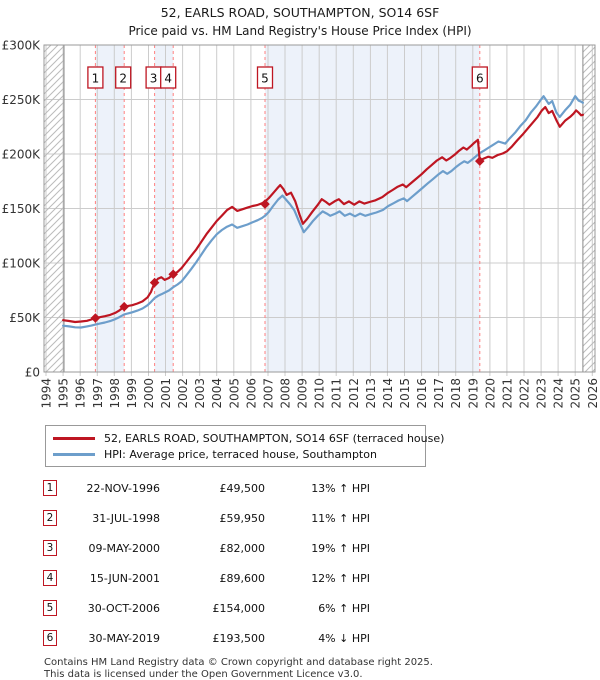 The height and width of the screenshot is (680, 600). I want to click on x-axis-label: 2008, so click(286, 393).